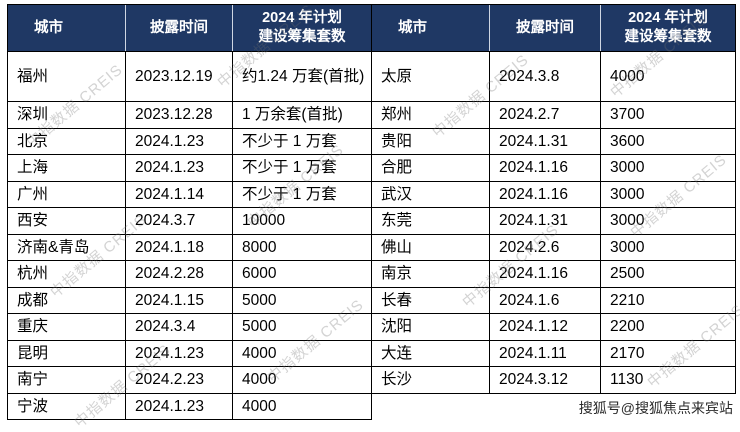 Image resolution: width=740 pixels, height=432 pixels. Describe the element at coordinates (66, 300) in the screenshot. I see `city-cell: 成都` at that location.